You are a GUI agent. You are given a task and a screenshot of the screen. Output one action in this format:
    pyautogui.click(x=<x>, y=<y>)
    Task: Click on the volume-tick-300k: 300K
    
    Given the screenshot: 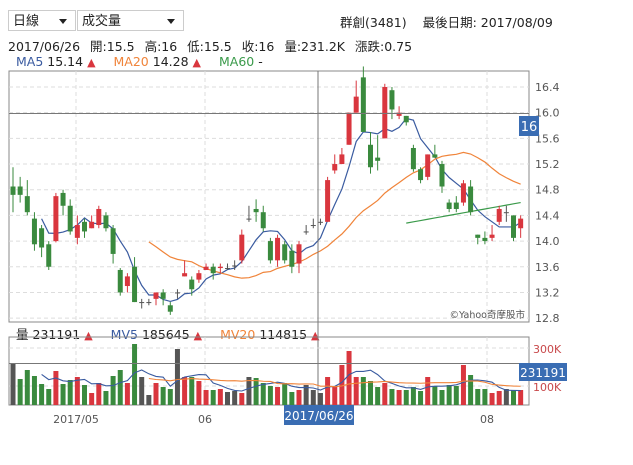 What is the action you would take?
    pyautogui.click(x=547, y=349)
    